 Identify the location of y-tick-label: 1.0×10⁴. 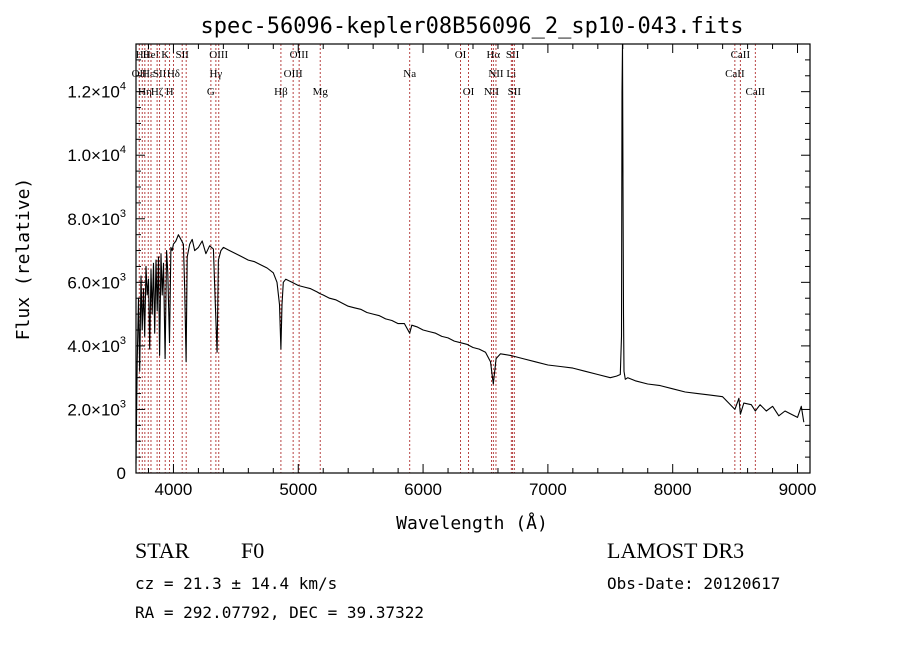
(96, 154).